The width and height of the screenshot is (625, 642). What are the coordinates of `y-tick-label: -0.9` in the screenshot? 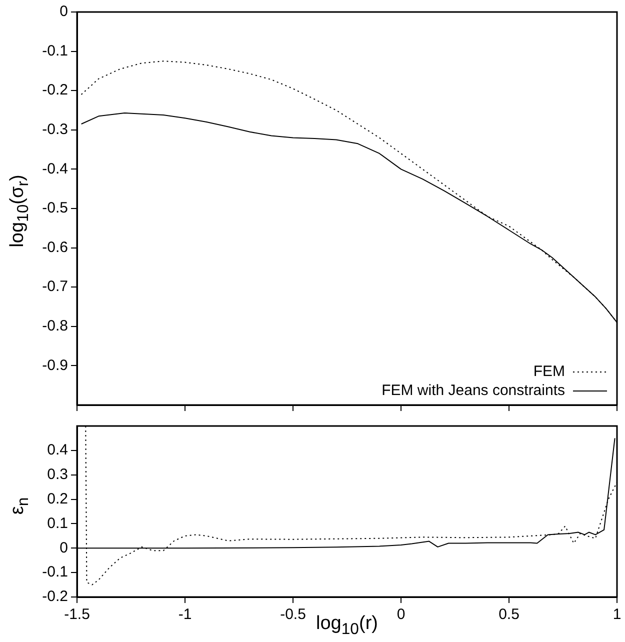 It's located at (55, 365).